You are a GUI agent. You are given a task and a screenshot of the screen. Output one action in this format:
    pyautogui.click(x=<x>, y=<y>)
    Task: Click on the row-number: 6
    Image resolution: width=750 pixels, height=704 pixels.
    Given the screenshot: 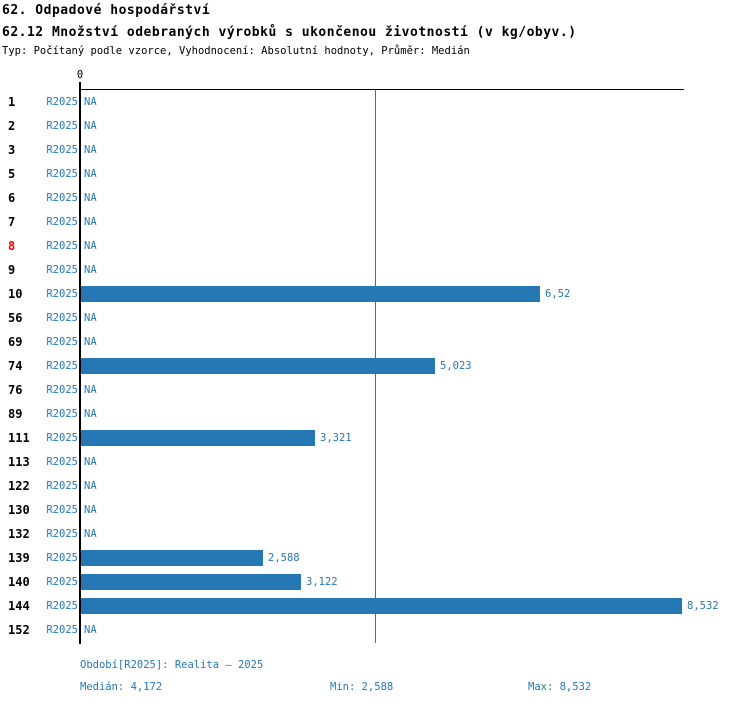 What is the action you would take?
    pyautogui.click(x=12, y=197)
    